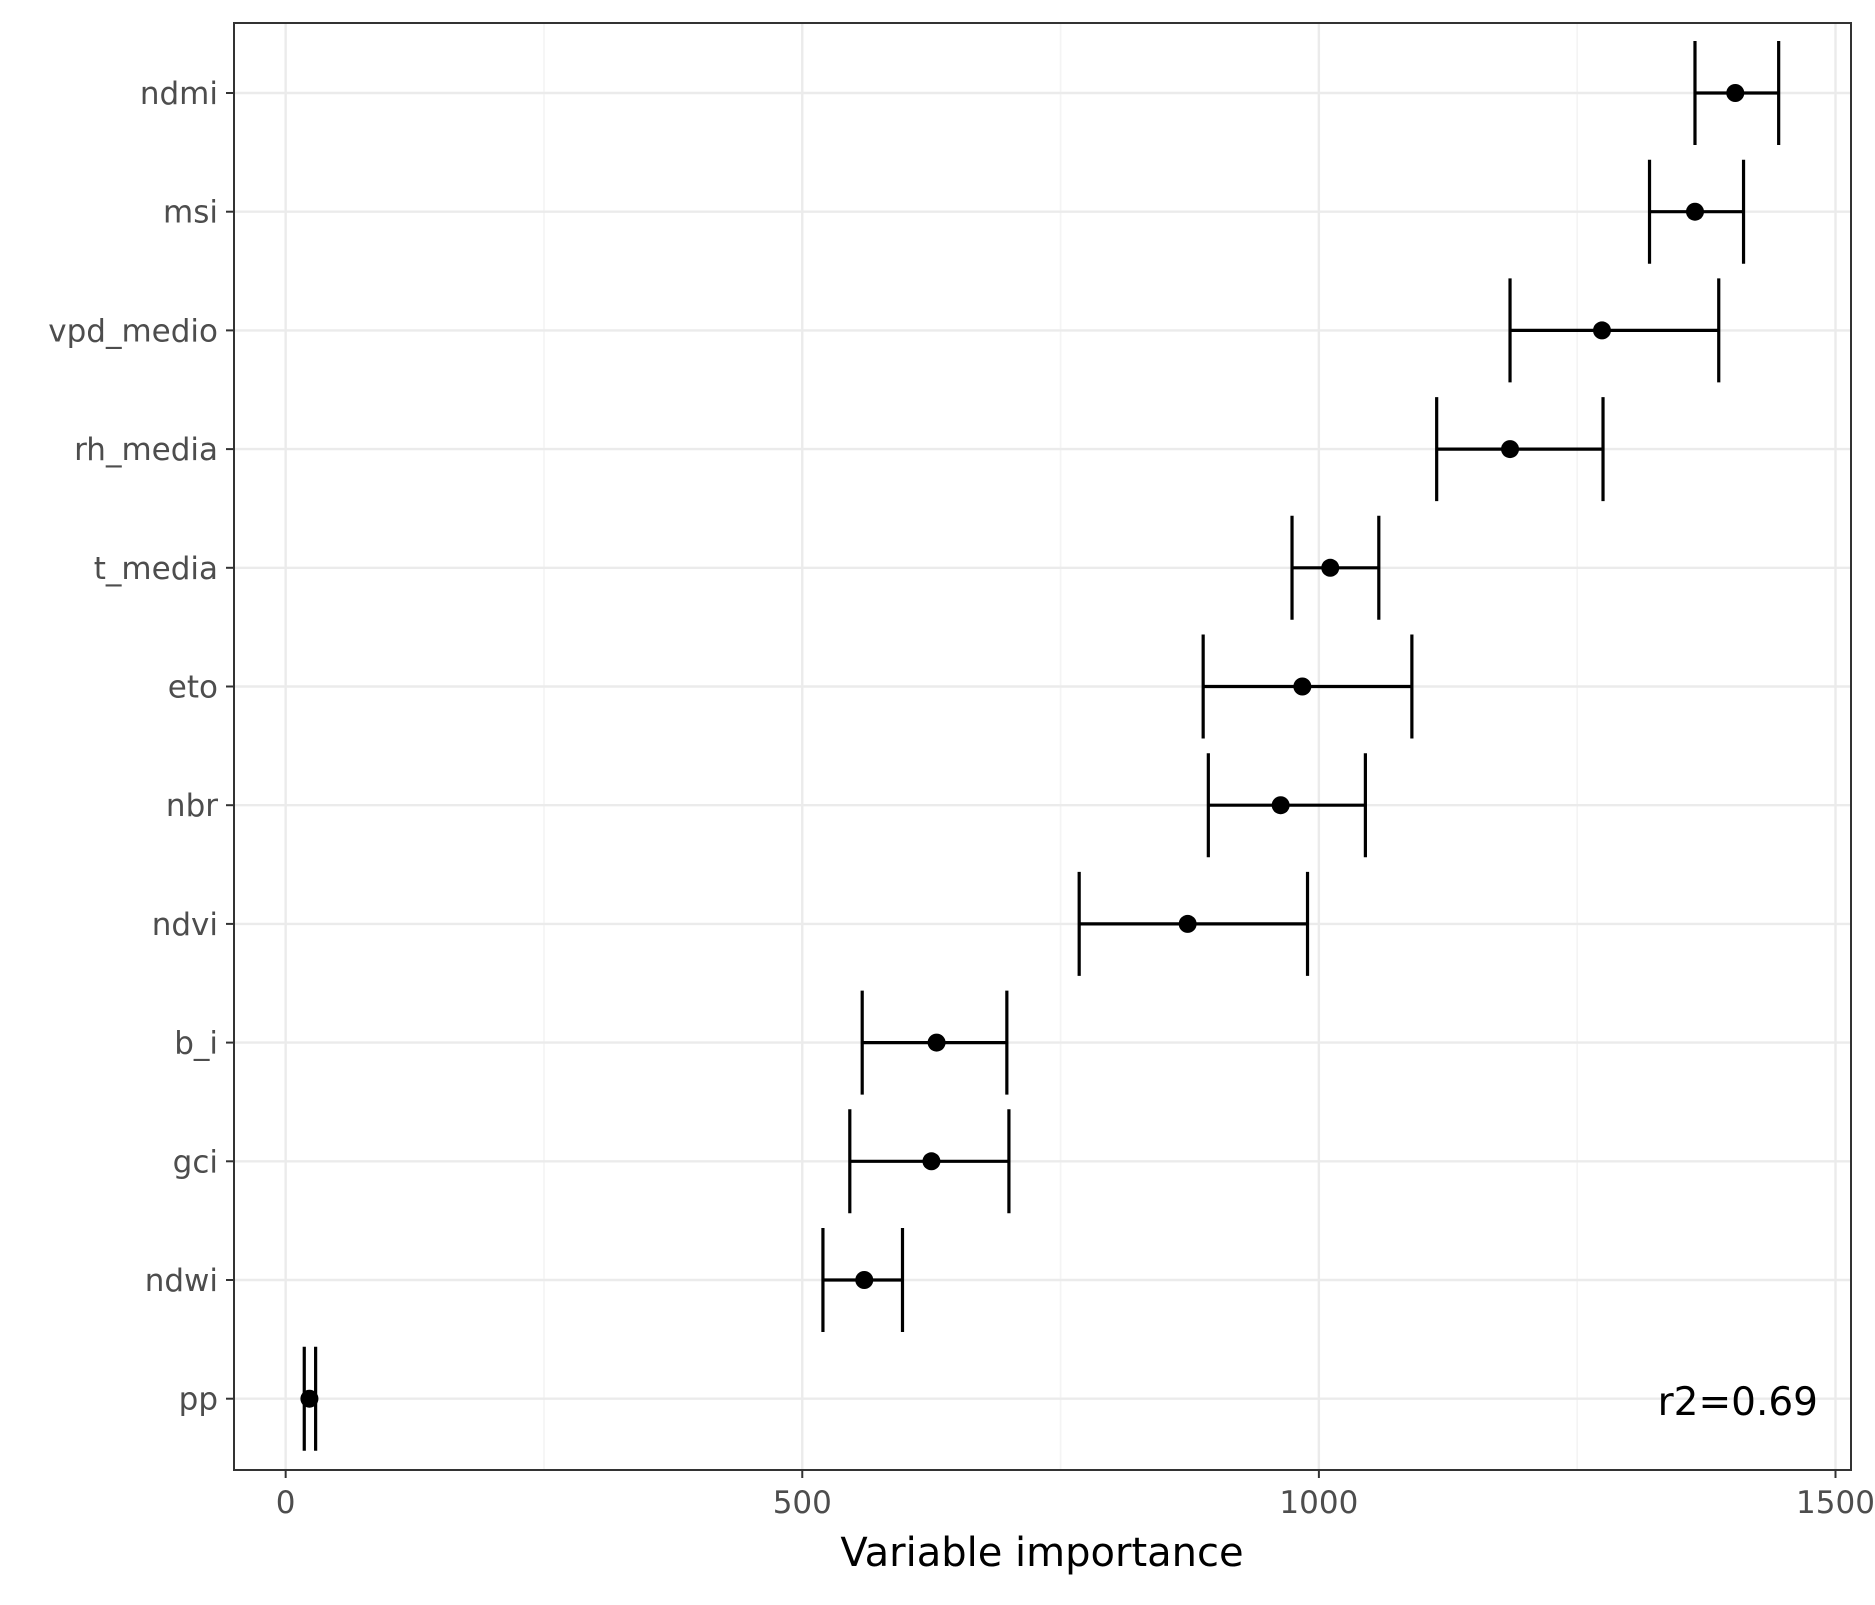 This screenshot has height=1605, width=1875. I want to click on point-msi, so click(1694, 211).